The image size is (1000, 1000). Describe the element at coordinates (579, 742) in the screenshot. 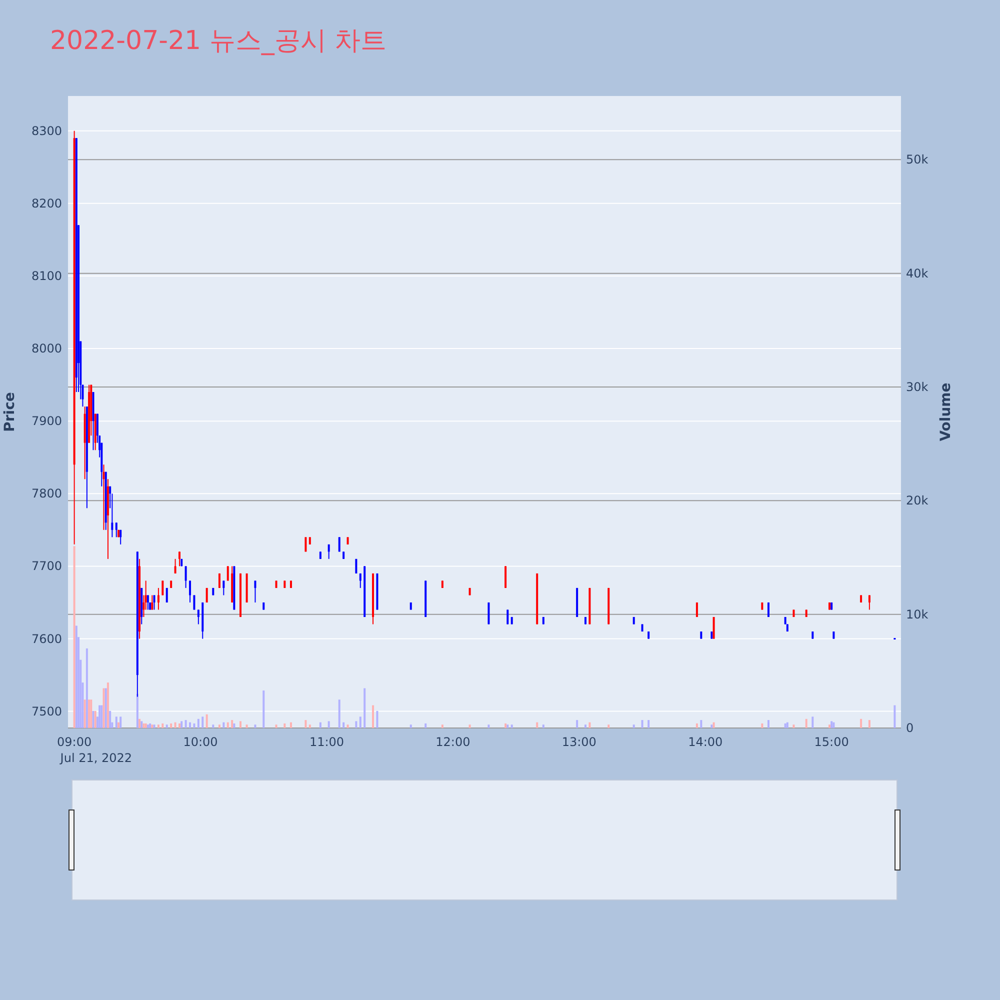

I see `x-tick-label: 13:00` at that location.